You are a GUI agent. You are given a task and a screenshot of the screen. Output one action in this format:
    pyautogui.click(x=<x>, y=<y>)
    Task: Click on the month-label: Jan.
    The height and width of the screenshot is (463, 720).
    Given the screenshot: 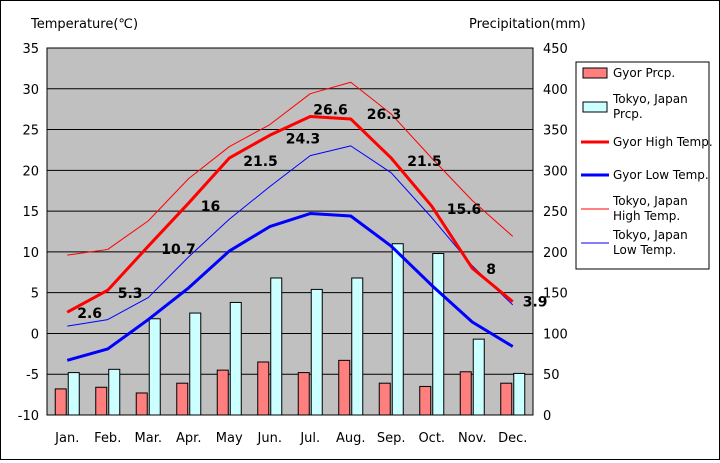 What is the action you would take?
    pyautogui.click(x=66, y=438)
    